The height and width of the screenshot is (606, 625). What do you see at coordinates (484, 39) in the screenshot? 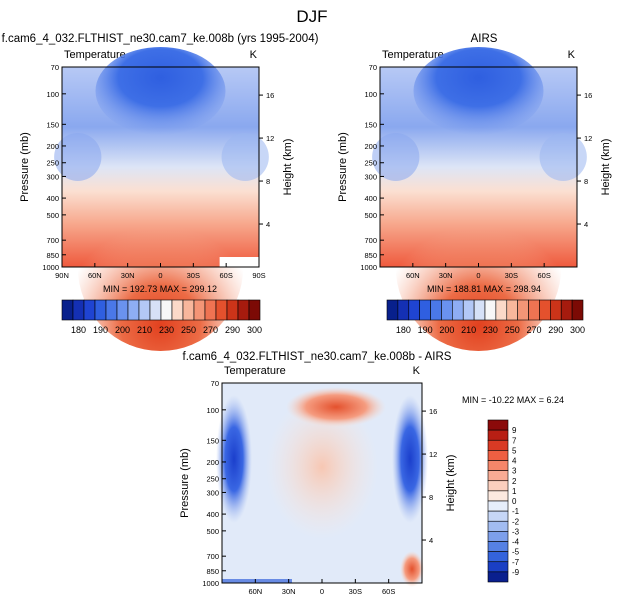
I see `chart-title: AIRS` at bounding box center [484, 39].